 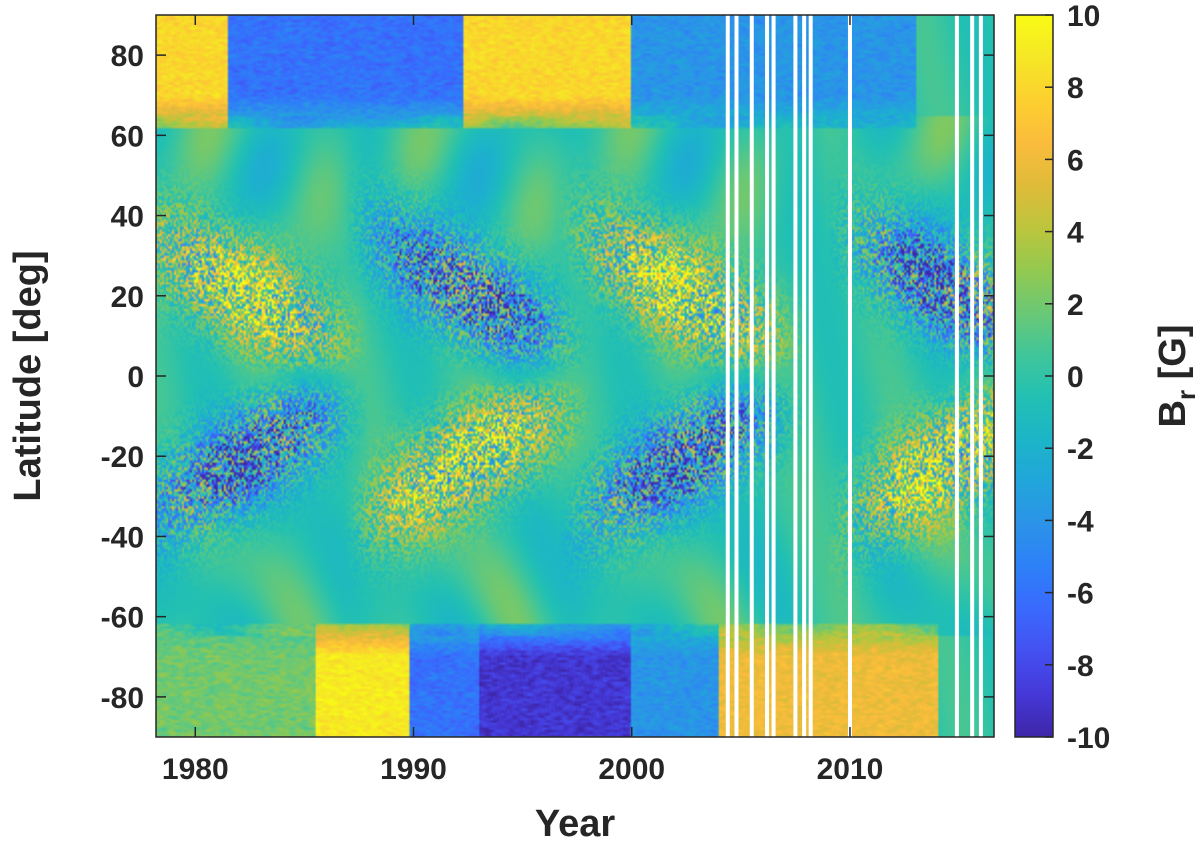 I want to click on colorbar-tick-label: 10, so click(x=1083, y=16).